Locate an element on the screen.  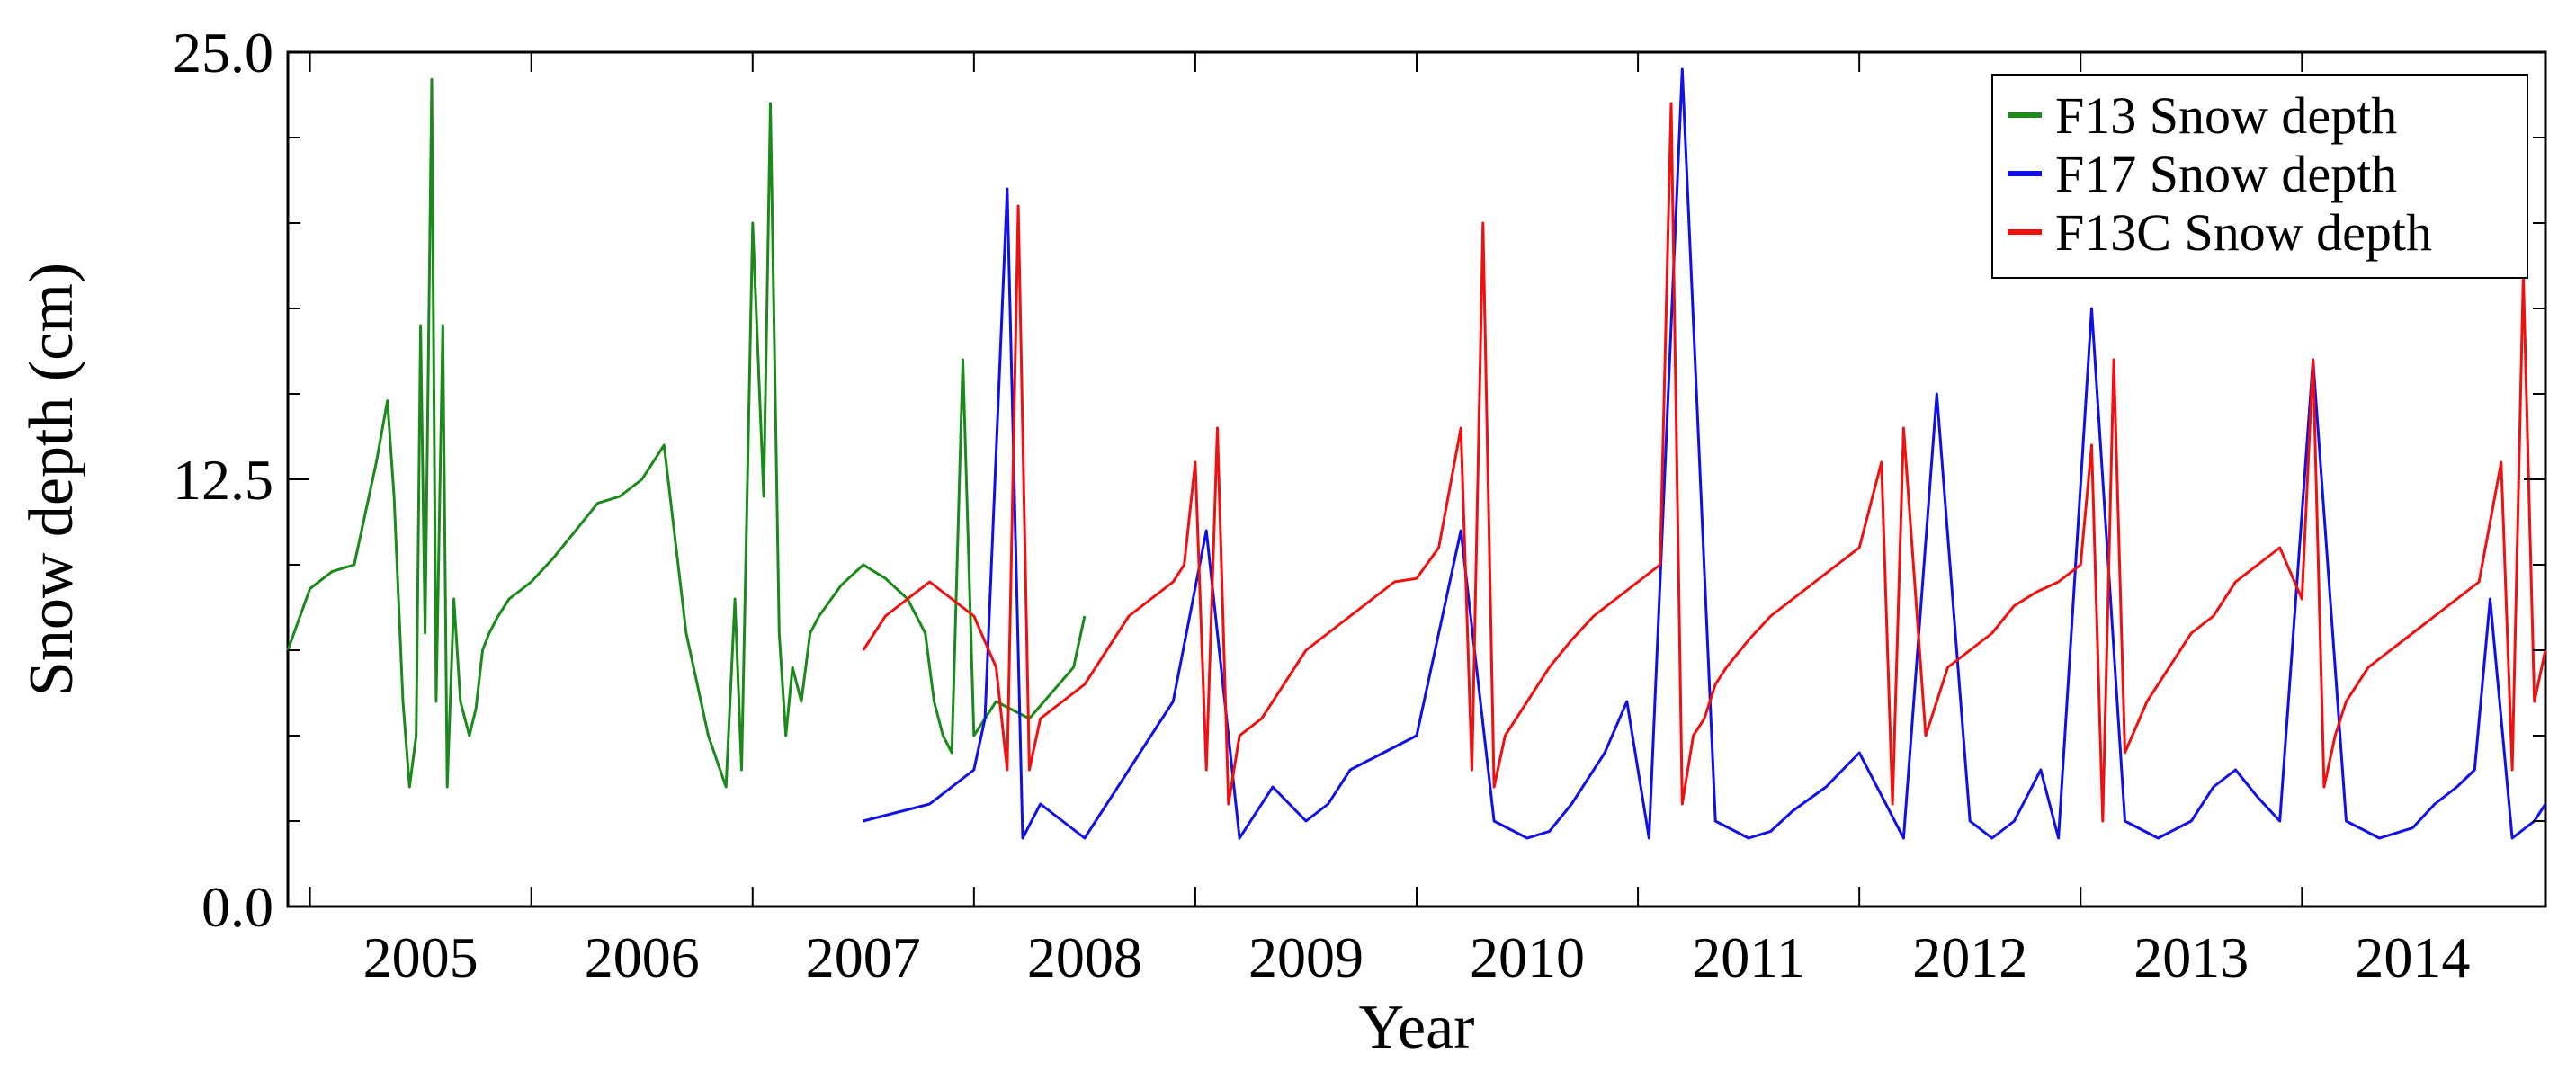
x-tick-label: 2014 is located at coordinates (2412, 957).